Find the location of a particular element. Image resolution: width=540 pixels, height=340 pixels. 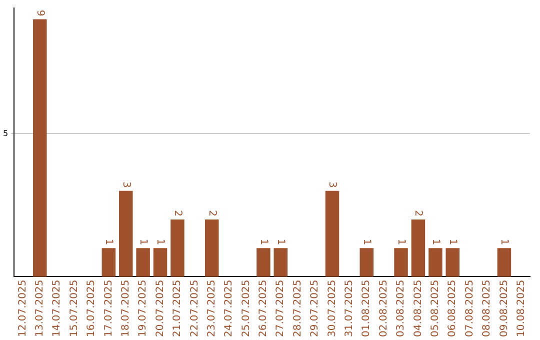

x-tick-label: 08.08.2025 is located at coordinates (487, 309).